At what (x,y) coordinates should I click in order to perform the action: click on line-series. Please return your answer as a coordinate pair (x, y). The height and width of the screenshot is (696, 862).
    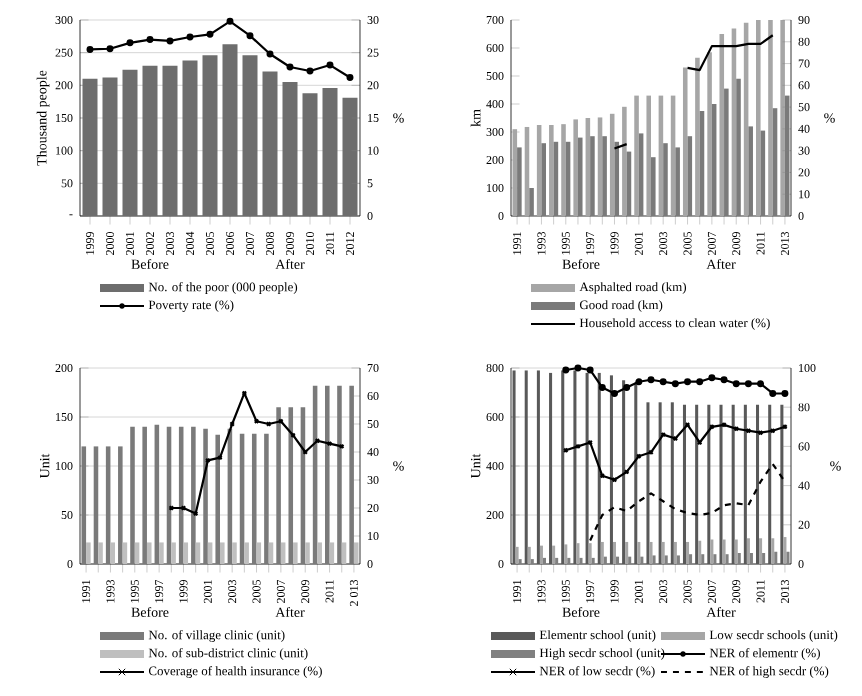
    Looking at the image, I should click on (688, 502).